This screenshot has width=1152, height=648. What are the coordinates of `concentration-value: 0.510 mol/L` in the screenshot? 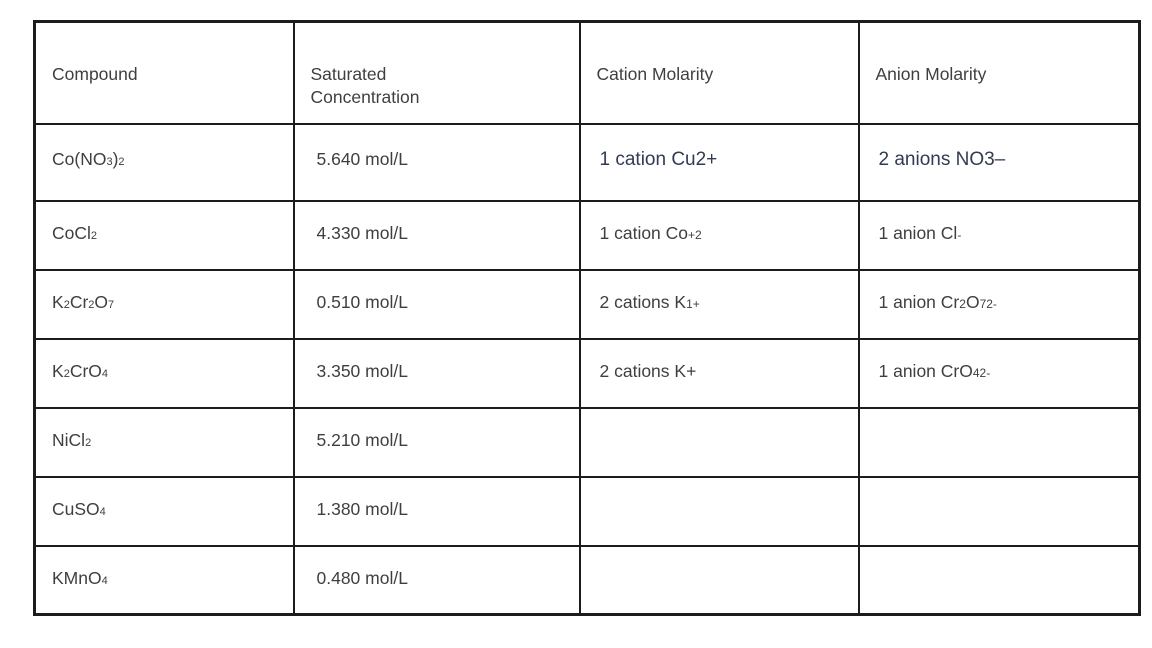 It's located at (362, 301).